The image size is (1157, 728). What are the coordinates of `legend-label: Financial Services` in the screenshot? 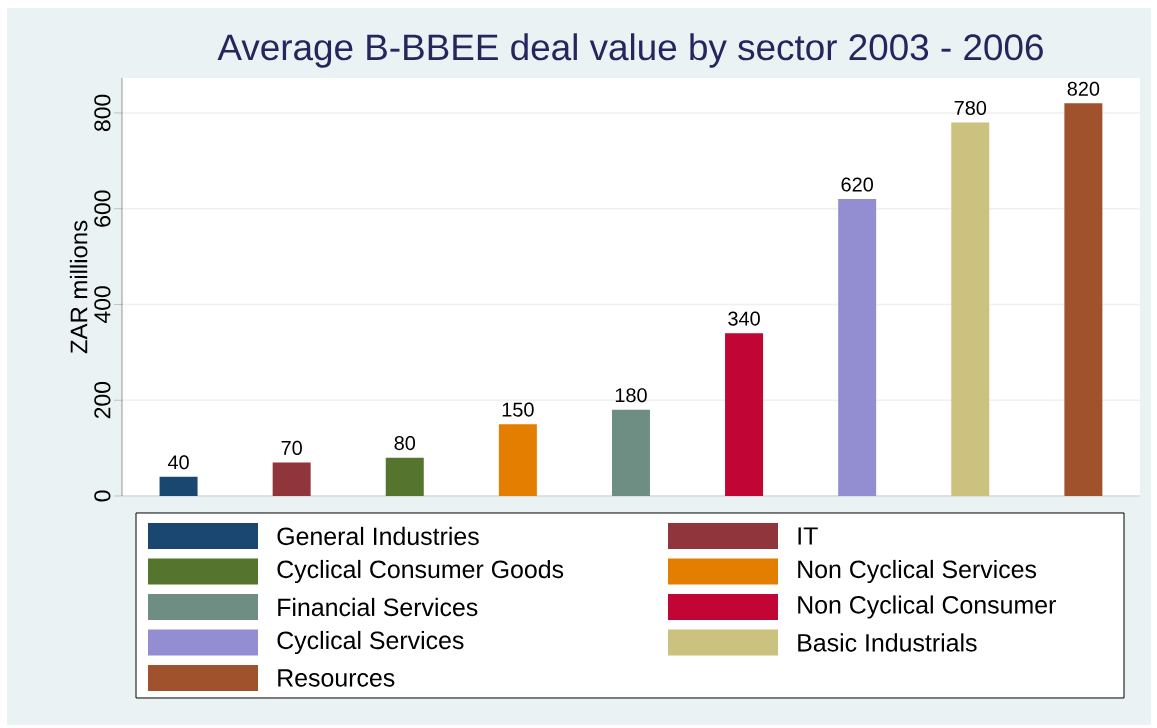 It's located at (378, 607).